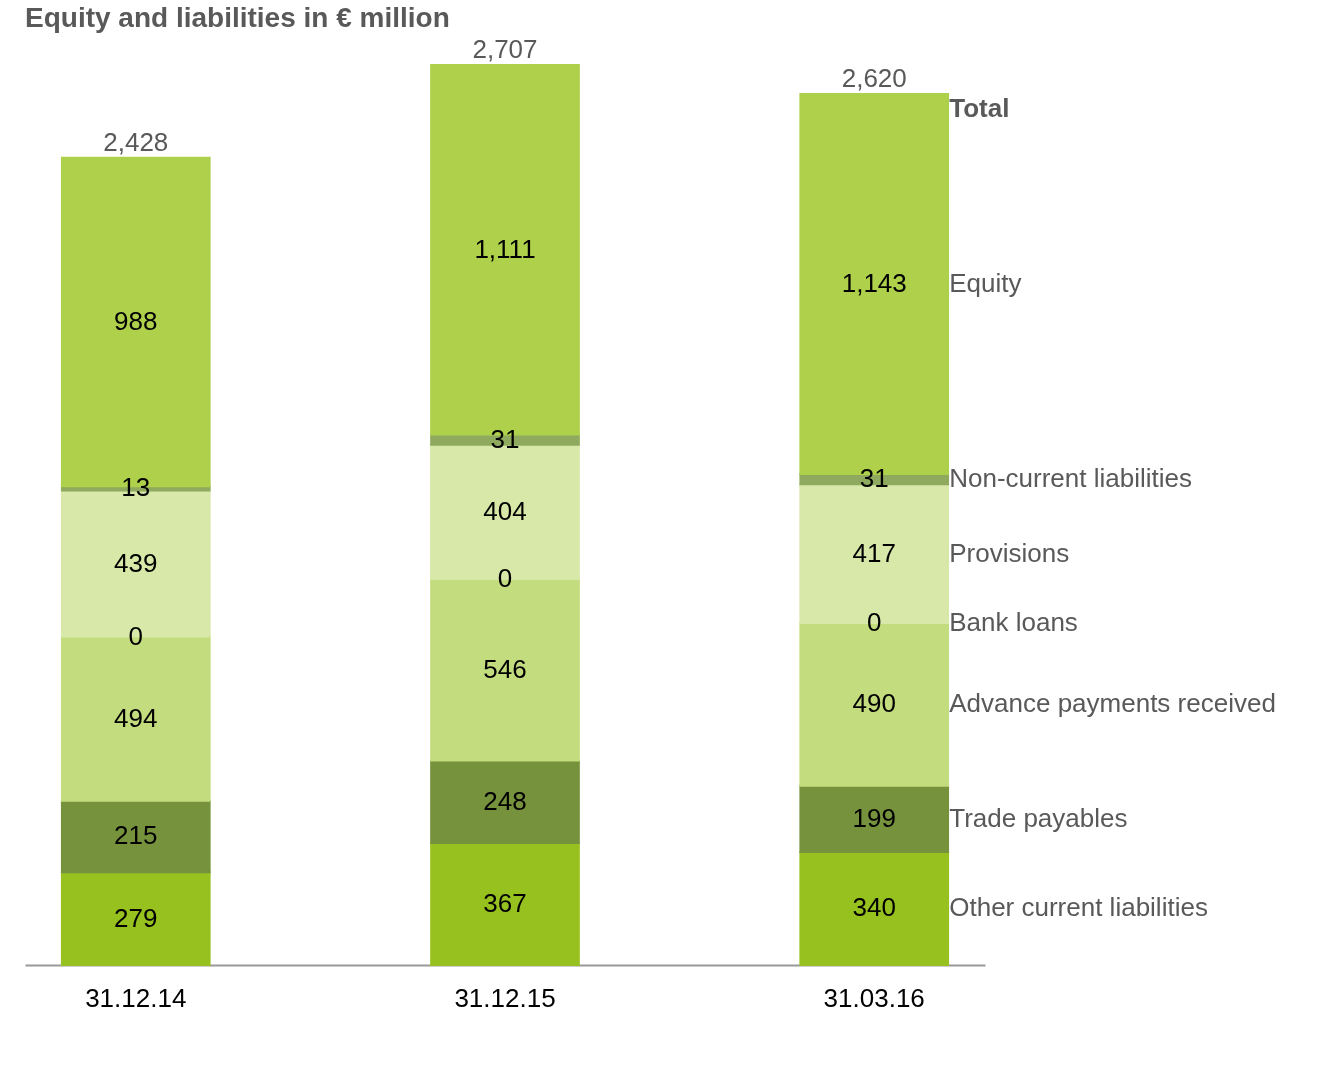 The width and height of the screenshot is (1342, 1092). I want to click on series-label: Non-current liabilities, so click(1070, 478).